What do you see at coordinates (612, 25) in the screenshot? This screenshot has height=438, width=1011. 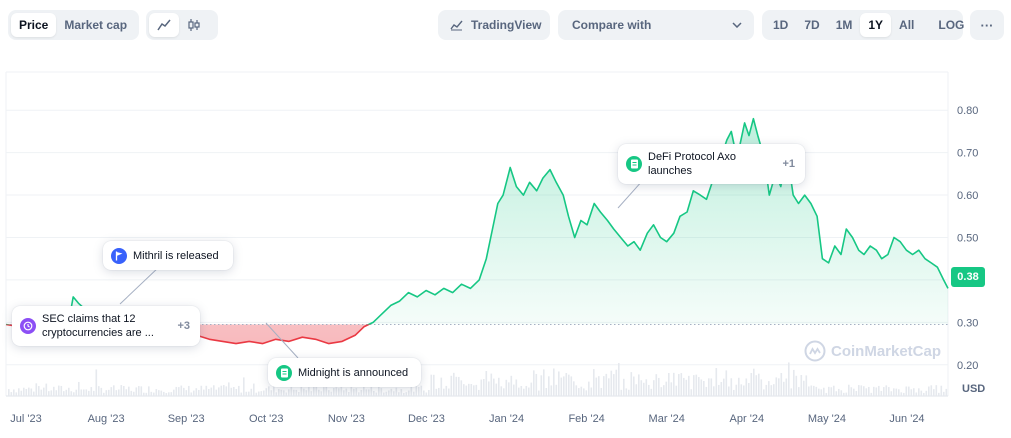 I see `compare-with-label: Compare with` at bounding box center [612, 25].